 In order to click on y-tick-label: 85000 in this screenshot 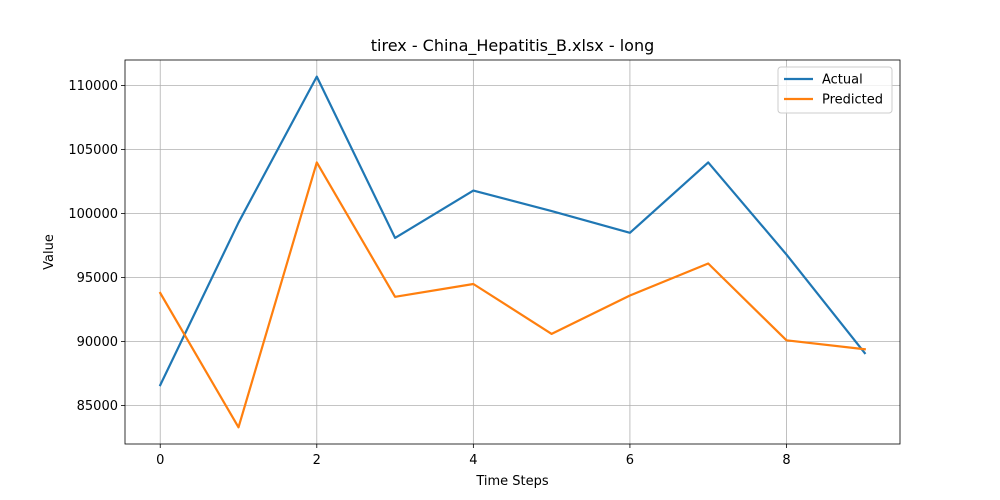, I will do `click(97, 406)`.